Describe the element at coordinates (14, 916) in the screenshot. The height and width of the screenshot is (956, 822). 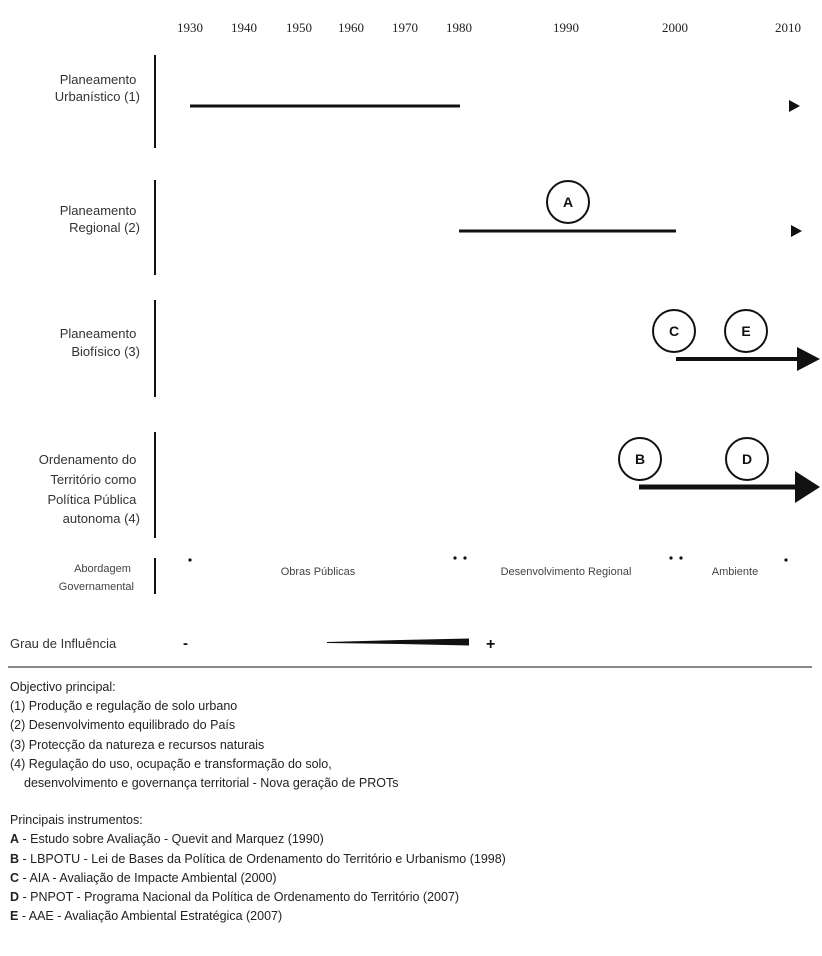
I see `instrument-key: E` at that location.